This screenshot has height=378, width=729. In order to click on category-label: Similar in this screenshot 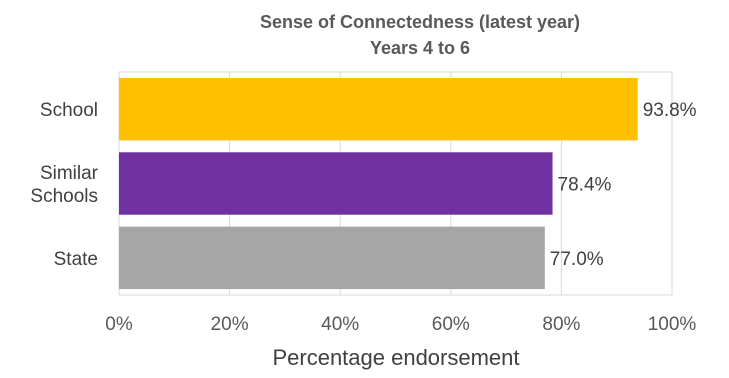, I will do `click(69, 173)`.